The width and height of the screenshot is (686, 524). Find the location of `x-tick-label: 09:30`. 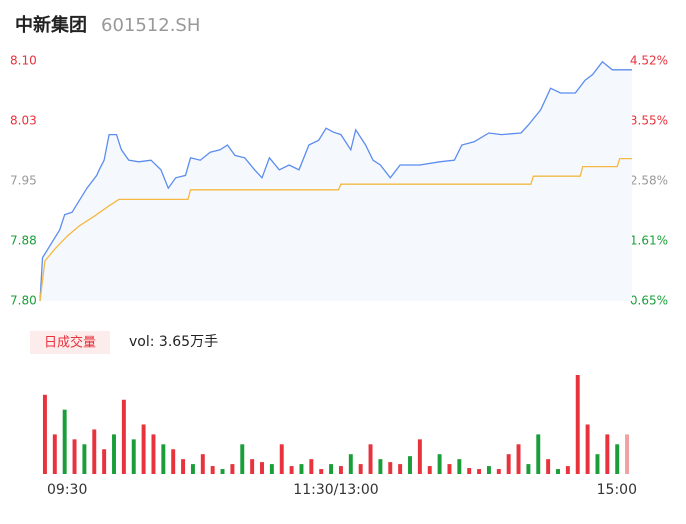

x-tick-label: 09:30 is located at coordinates (67, 490).